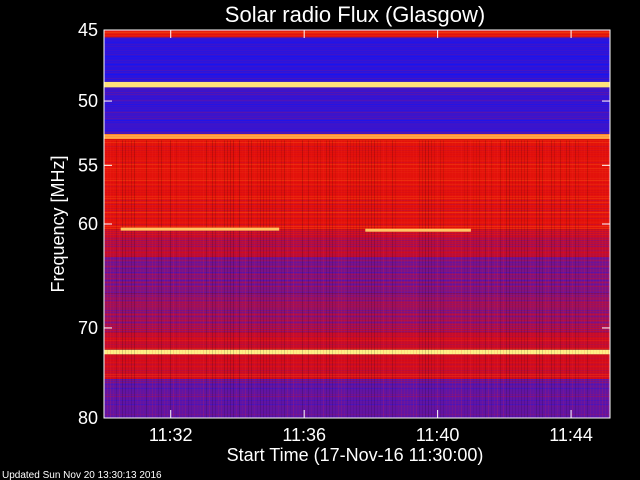  What do you see at coordinates (88, 418) in the screenshot?
I see `y-tick-label: 80` at bounding box center [88, 418].